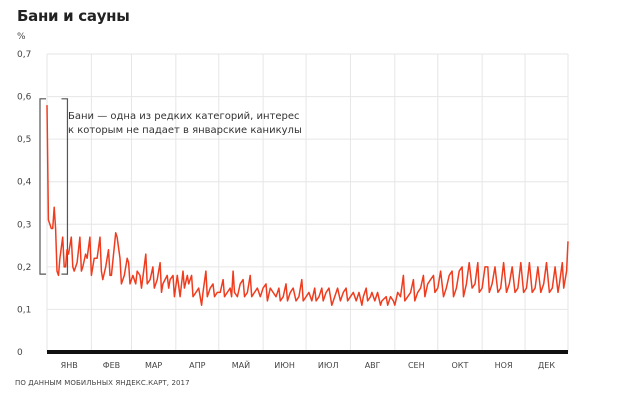  I want to click on source-note: ПО ДАННЫМ МОБИЛЬНЫХ ЯНДЕКС.КАРТ, 2017, so click(102, 383).